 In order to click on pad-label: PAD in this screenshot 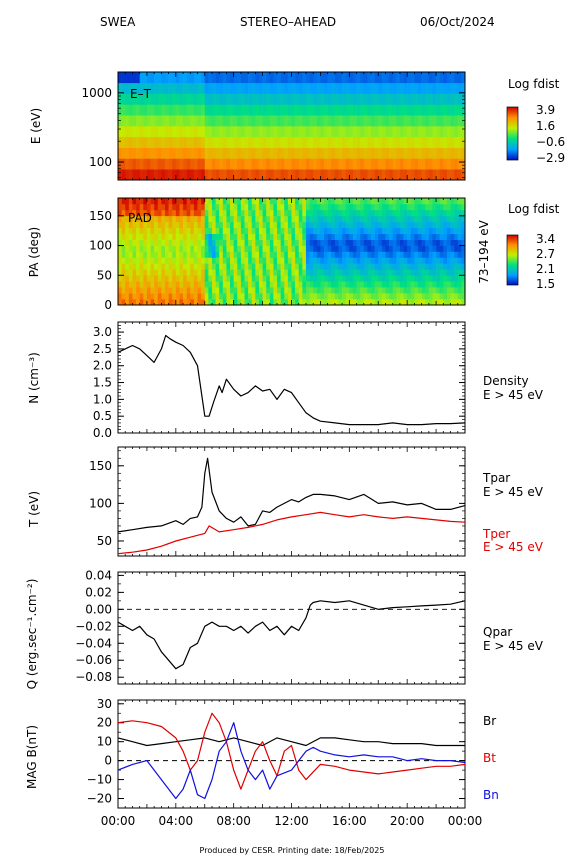, I will do `click(140, 218)`.